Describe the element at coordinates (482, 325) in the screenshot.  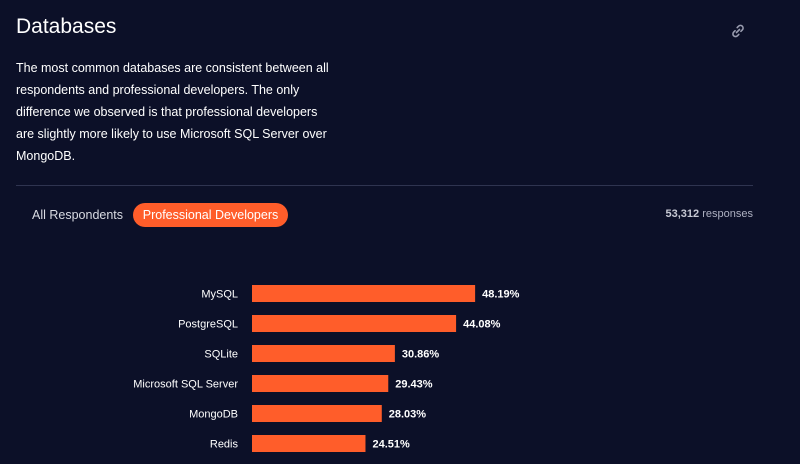
I see `value-label: 44.08%` at that location.